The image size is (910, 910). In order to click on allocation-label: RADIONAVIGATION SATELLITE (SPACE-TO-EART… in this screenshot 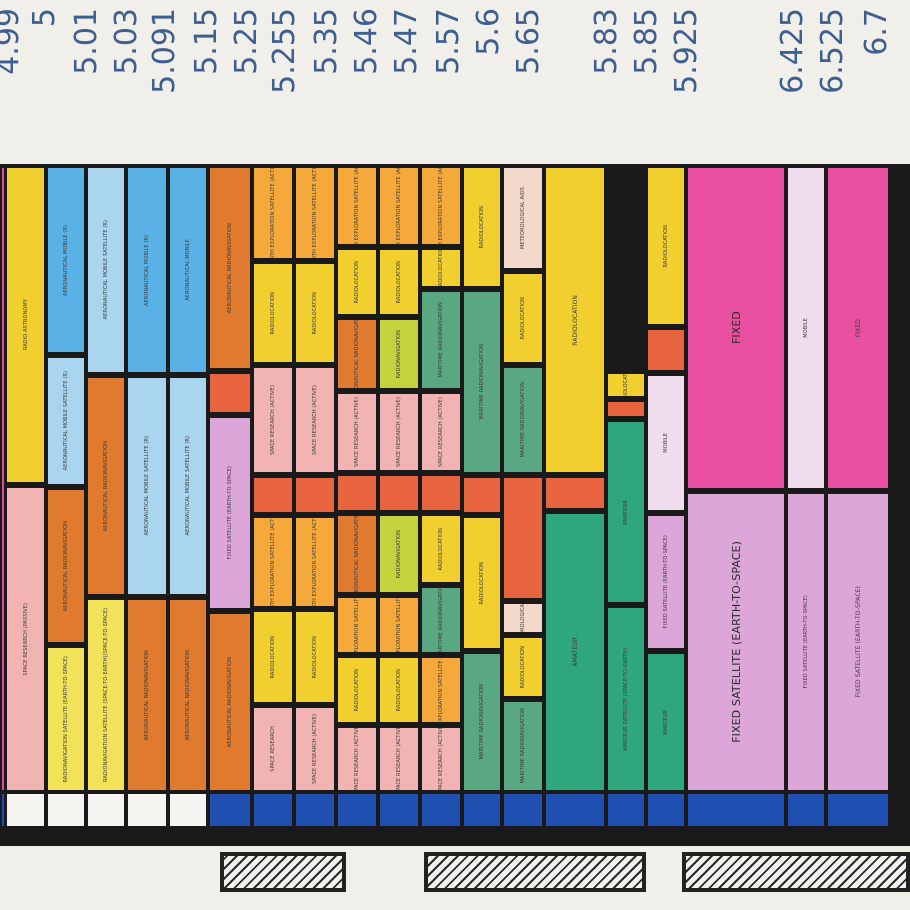, I will do `click(106, 695)`.